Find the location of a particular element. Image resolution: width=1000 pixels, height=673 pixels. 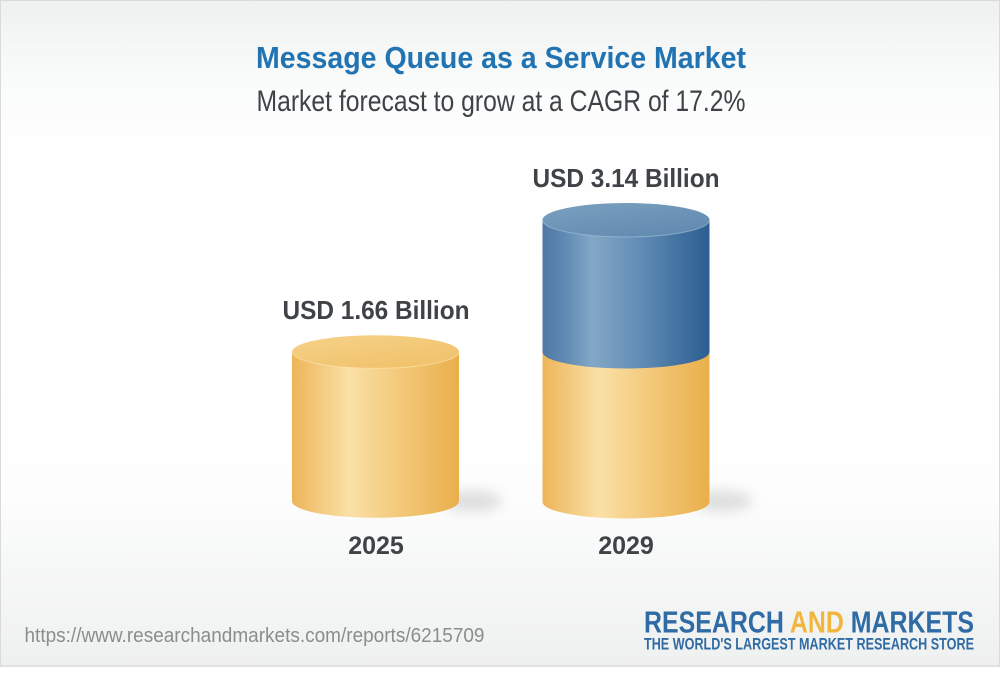

svg-text: RESEARCH AND MARKETS is located at coordinates (809, 622).